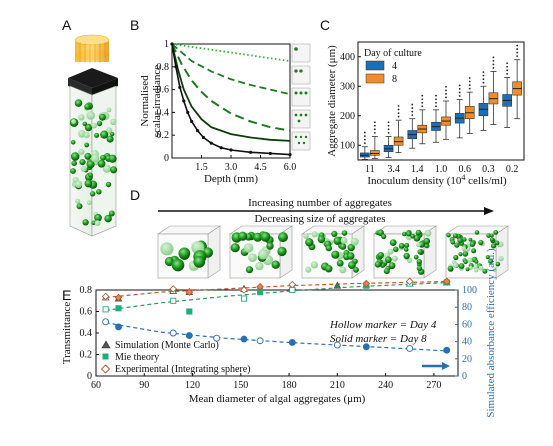  I want to click on legend-title: Day of culture, so click(393, 53).